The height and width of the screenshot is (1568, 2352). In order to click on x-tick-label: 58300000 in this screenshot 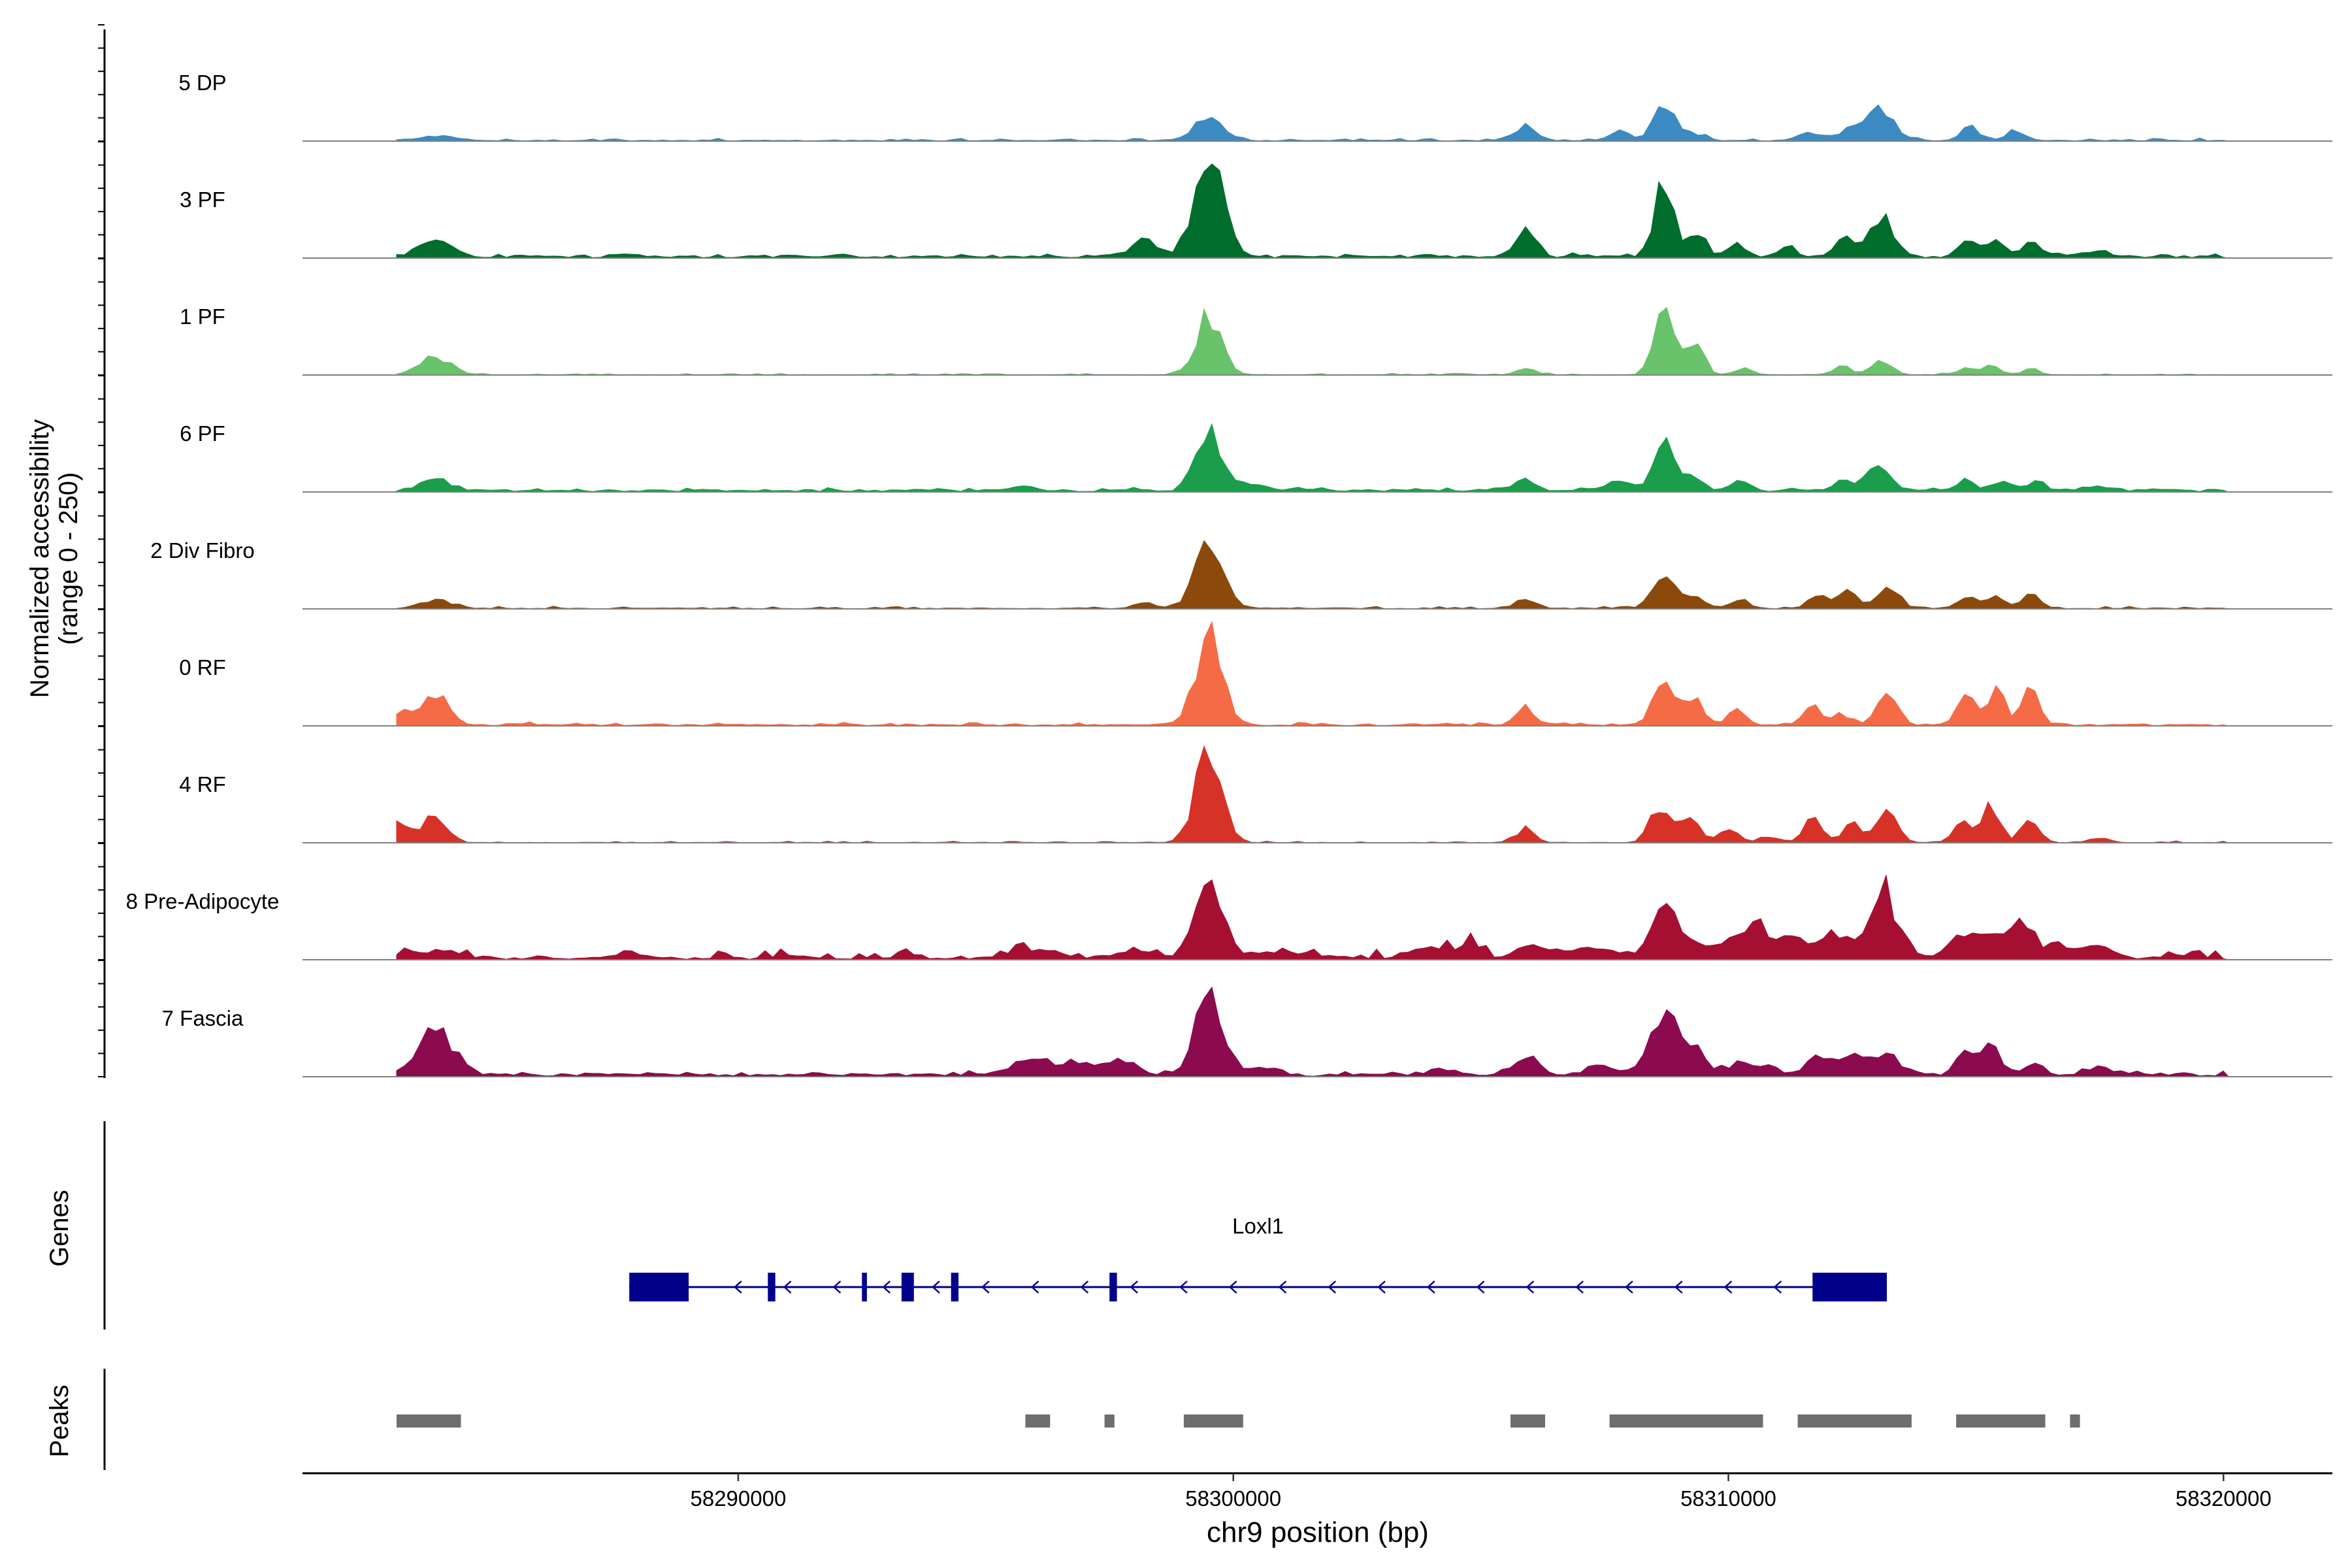, I will do `click(1233, 1498)`.